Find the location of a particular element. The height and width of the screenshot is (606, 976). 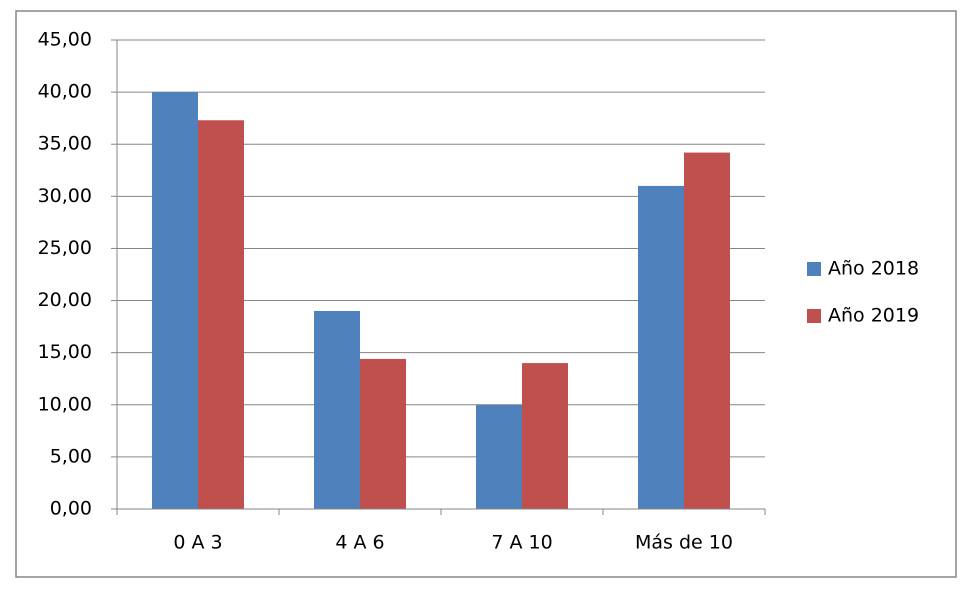

y-tick-label: 5,00 is located at coordinates (71, 456).